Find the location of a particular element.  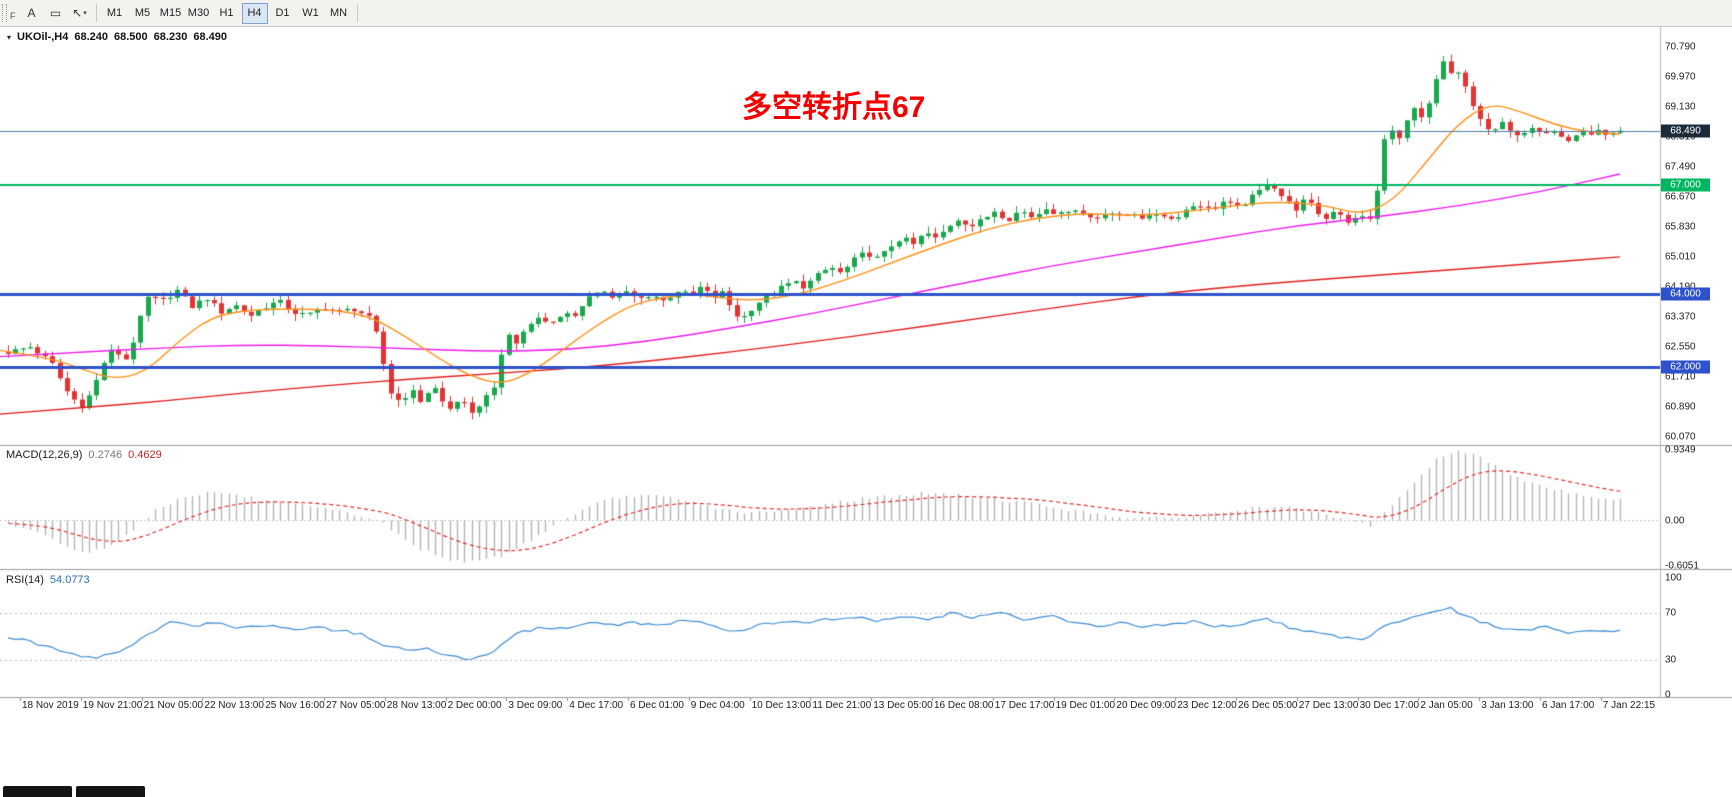

timeframe-button-m5: M5 is located at coordinates (143, 13).